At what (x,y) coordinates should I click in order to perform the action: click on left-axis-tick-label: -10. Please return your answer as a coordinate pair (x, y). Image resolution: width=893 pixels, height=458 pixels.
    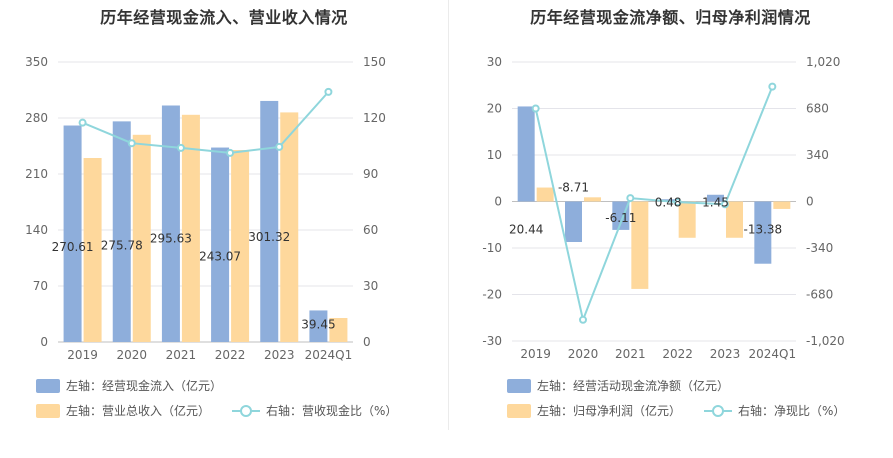
    Looking at the image, I should click on (492, 248).